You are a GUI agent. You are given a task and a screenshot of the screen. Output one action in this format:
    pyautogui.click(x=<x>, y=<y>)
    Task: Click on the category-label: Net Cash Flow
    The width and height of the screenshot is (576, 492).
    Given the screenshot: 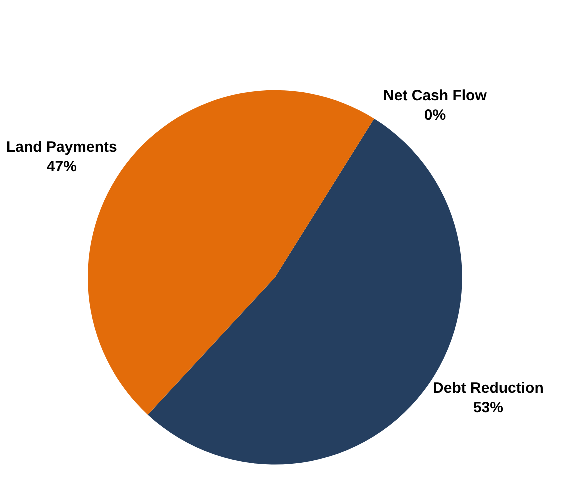 What is the action you would take?
    pyautogui.click(x=435, y=95)
    